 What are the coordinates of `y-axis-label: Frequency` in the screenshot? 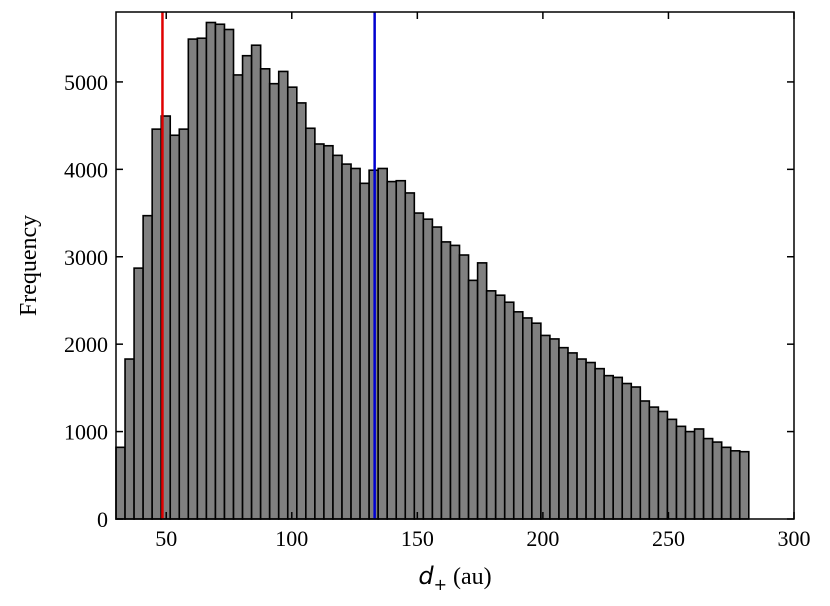 It's located at (29, 265).